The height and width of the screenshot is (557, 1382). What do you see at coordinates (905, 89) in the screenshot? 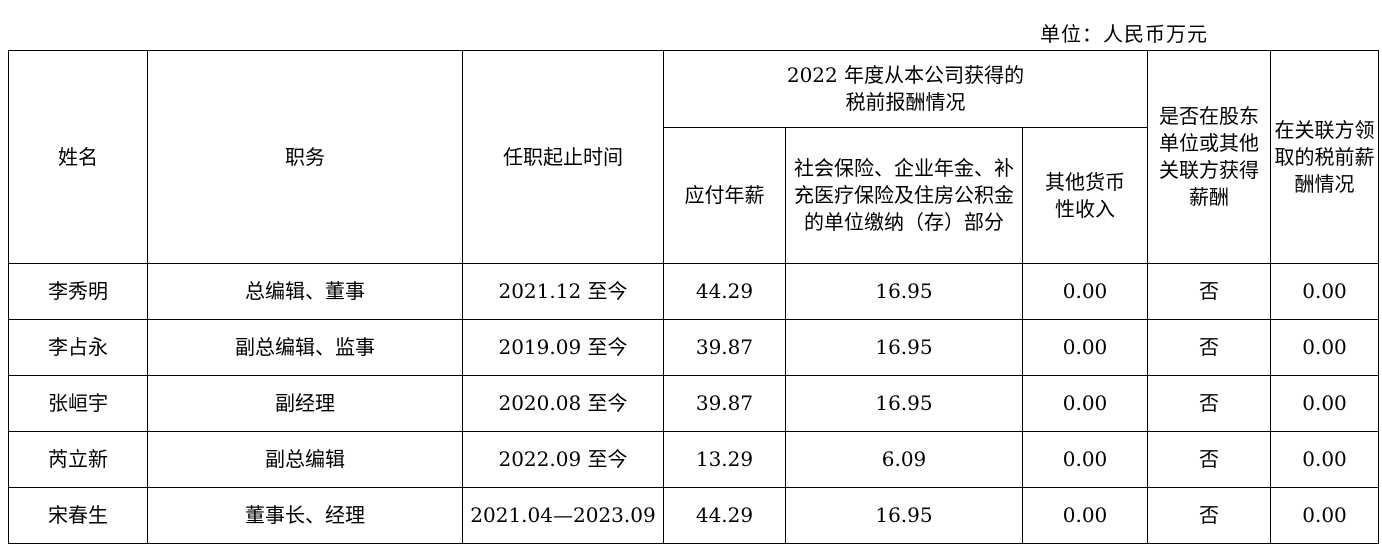
I see `header-group-cell: 2022 年度从本公司获得的 税前报酬情况` at bounding box center [905, 89].